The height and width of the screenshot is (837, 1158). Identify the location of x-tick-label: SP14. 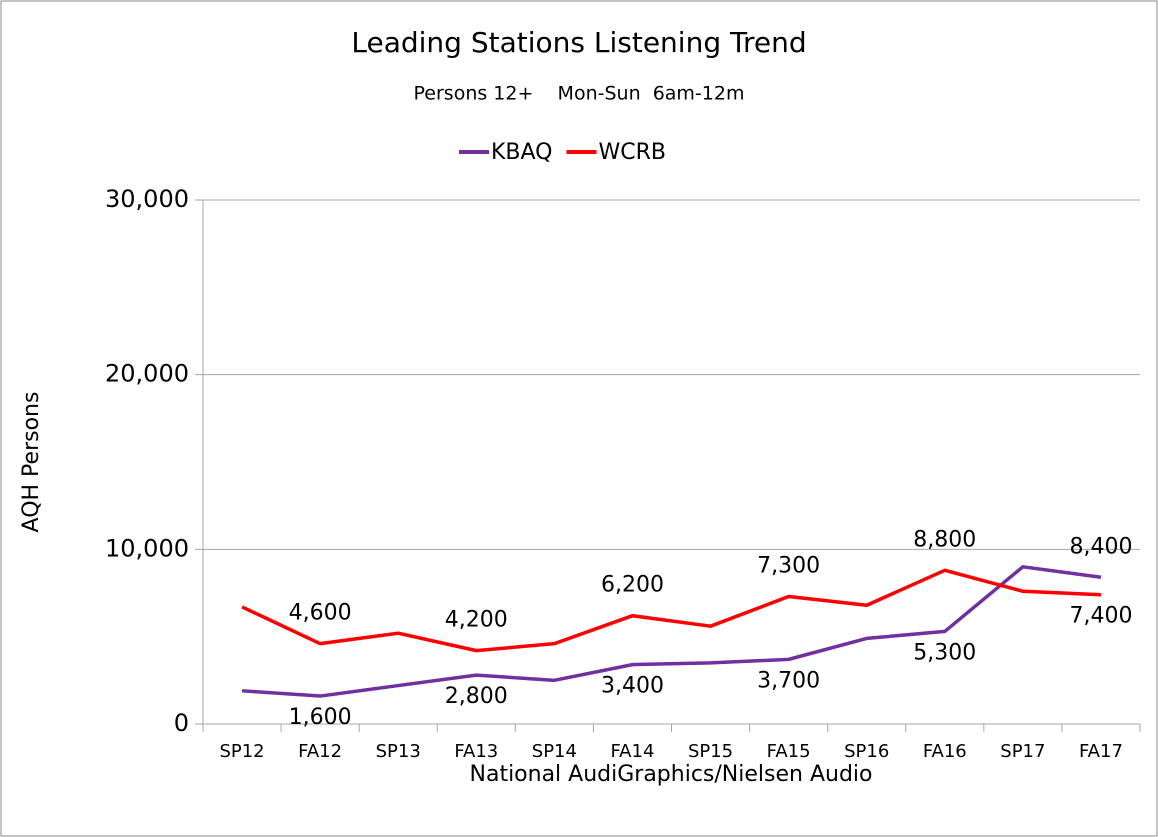
(554, 751).